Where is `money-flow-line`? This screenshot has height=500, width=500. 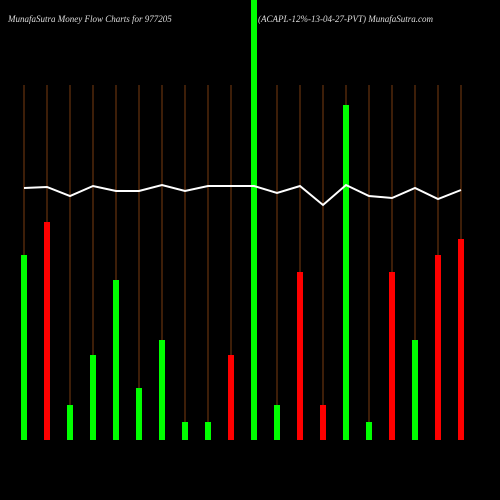 money-flow-line is located at coordinates (242, 195).